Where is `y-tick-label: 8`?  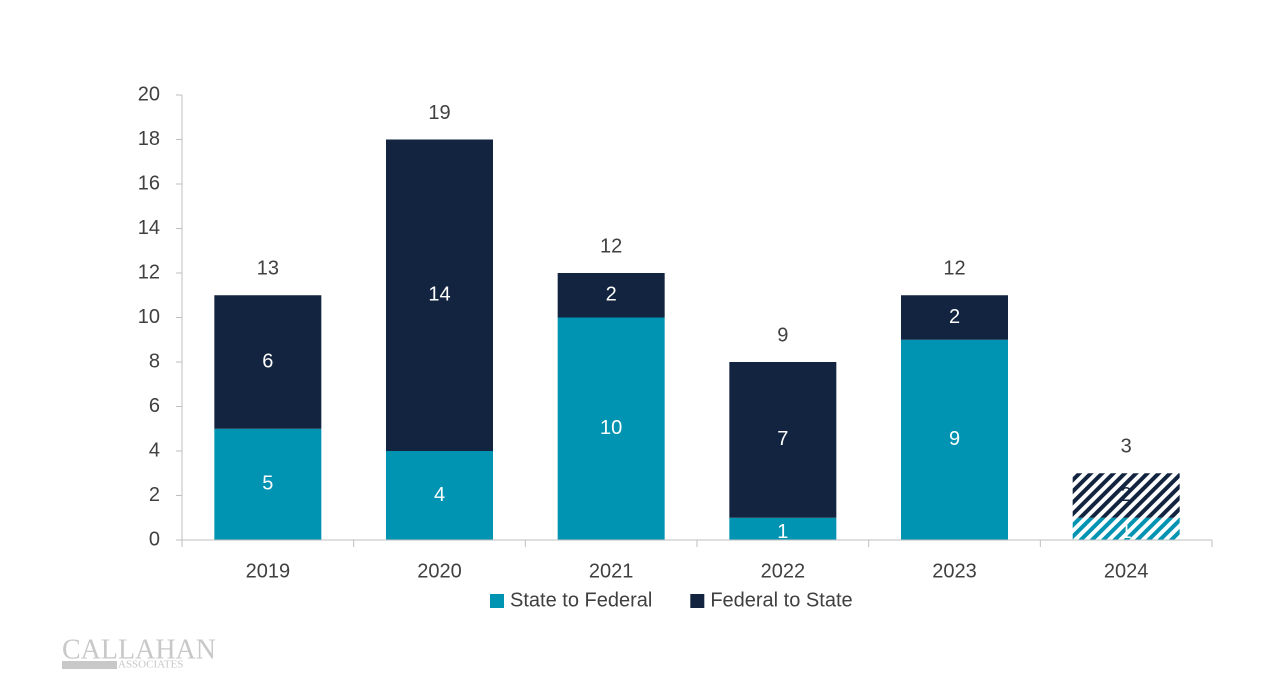
y-tick-label: 8 is located at coordinates (154, 361).